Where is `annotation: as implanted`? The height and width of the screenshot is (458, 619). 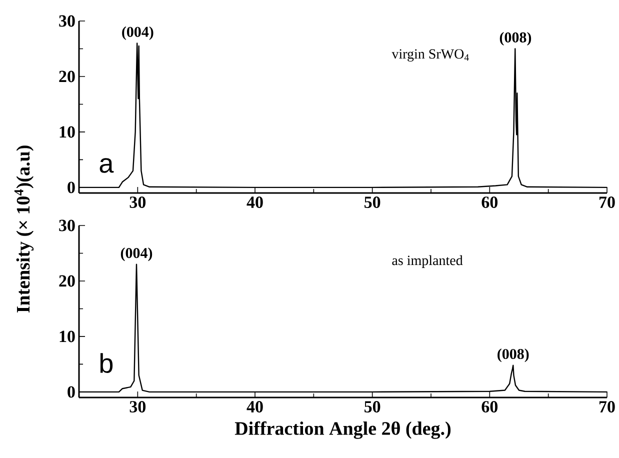
annotation: as implanted is located at coordinates (427, 261).